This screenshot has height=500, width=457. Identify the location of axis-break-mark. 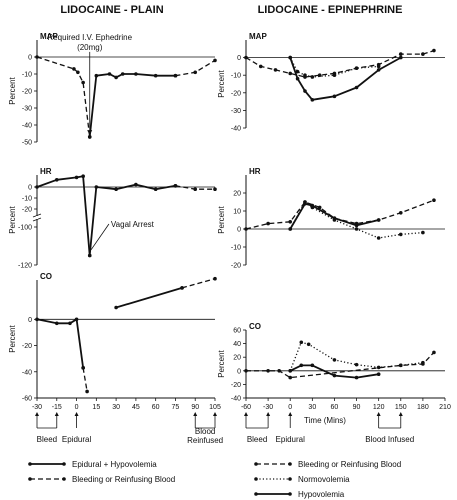
(37, 215).